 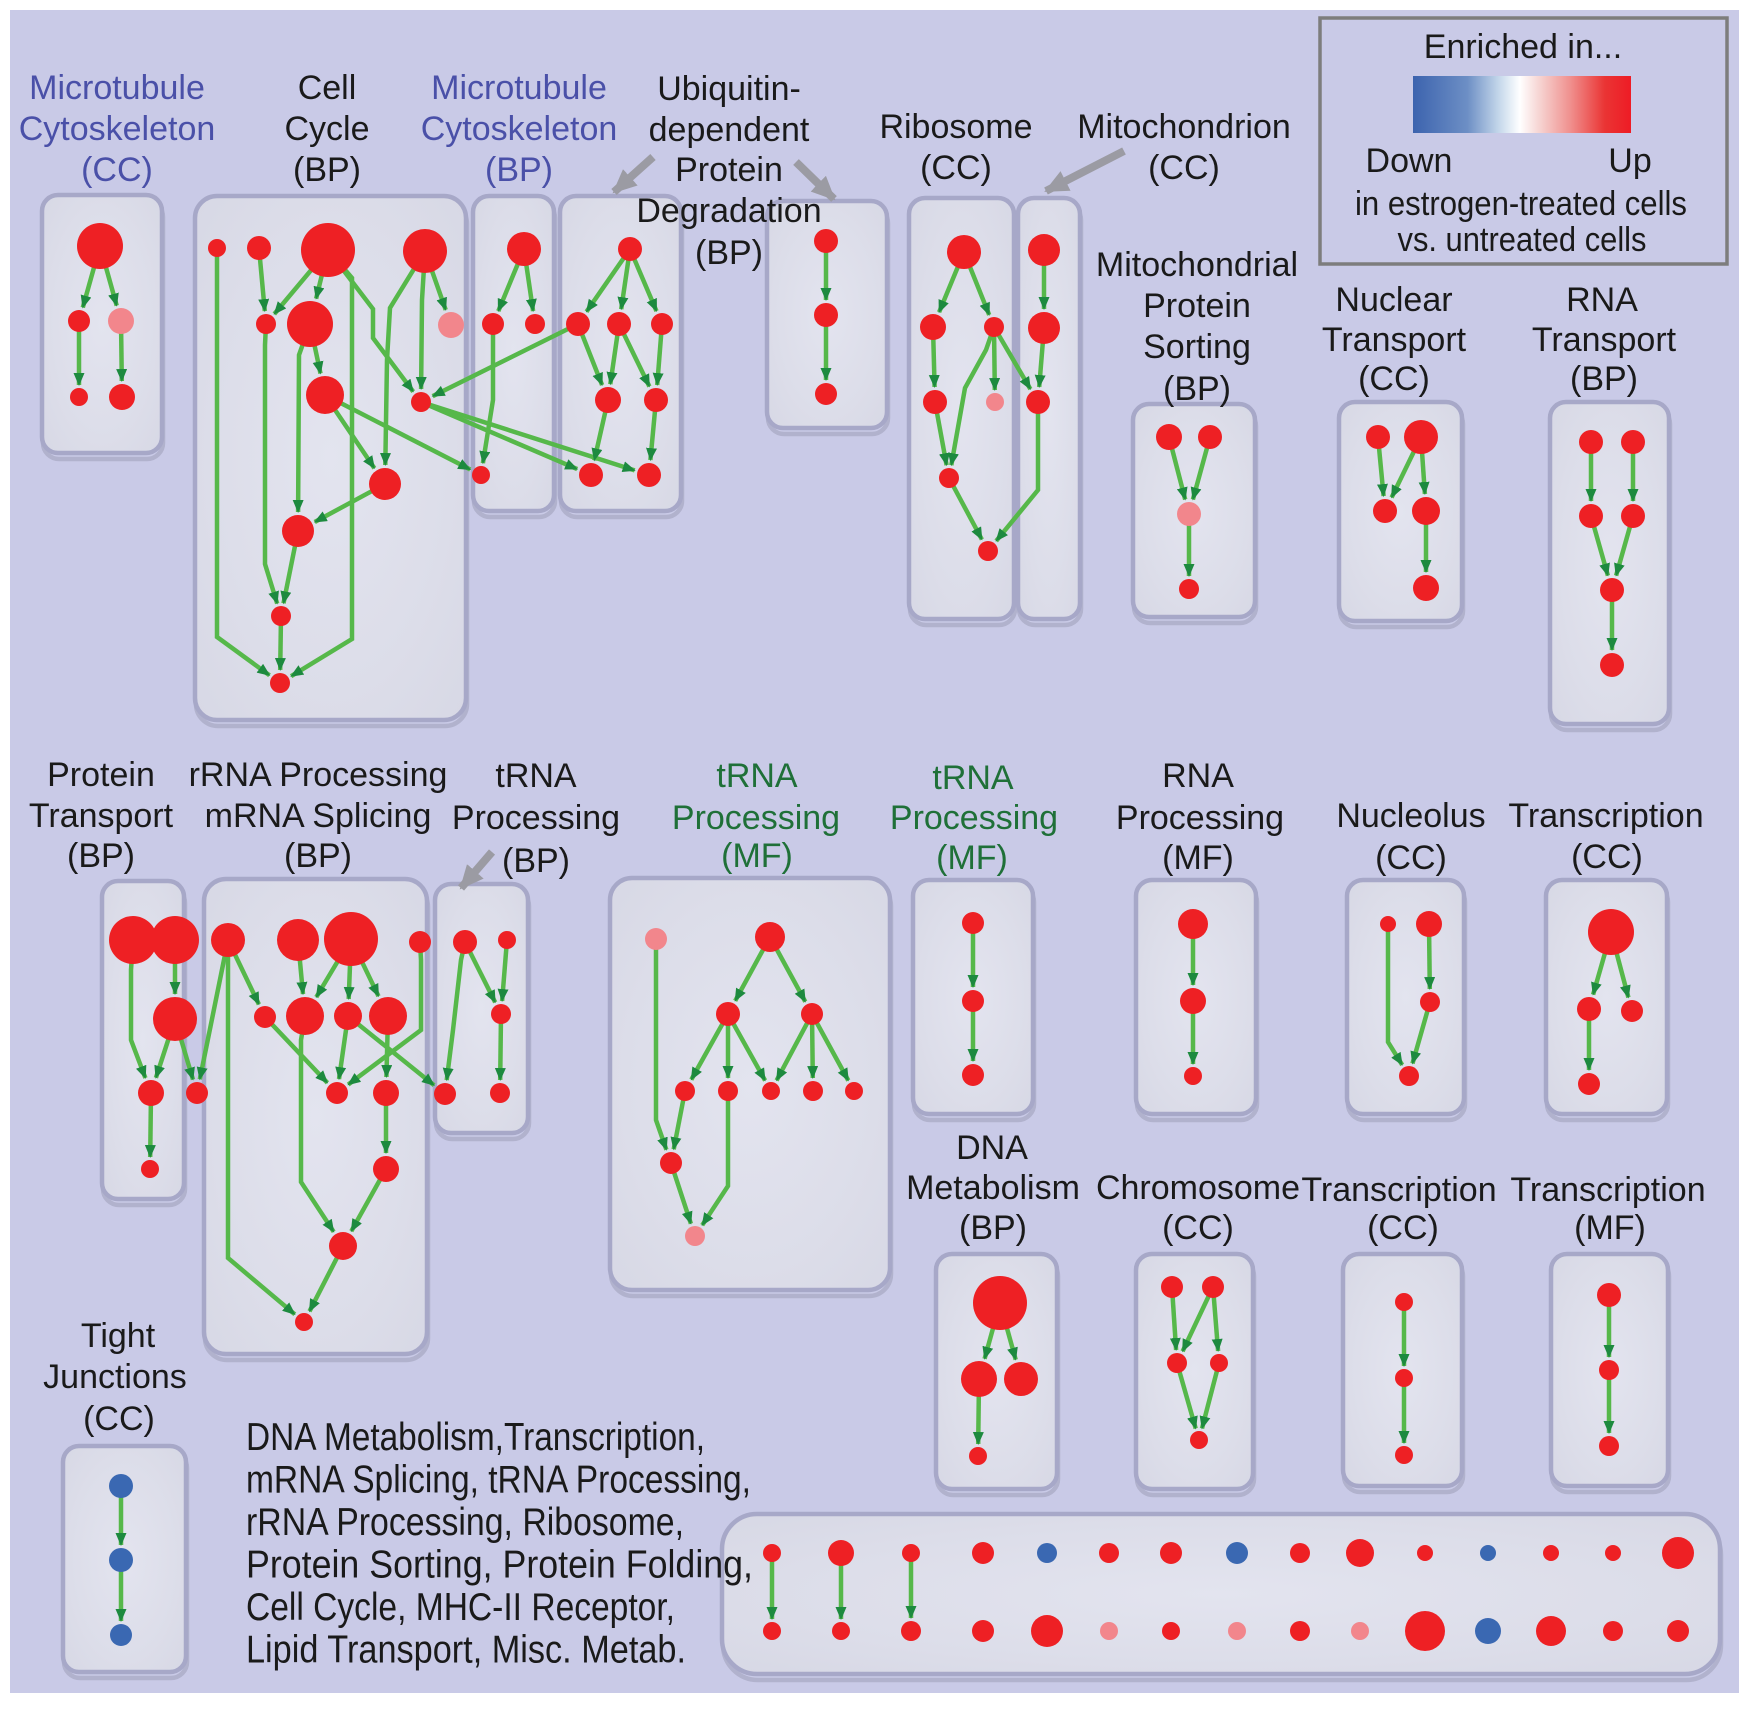 What do you see at coordinates (1522, 240) in the screenshot?
I see `svg-text: vs. untreated cells` at bounding box center [1522, 240].